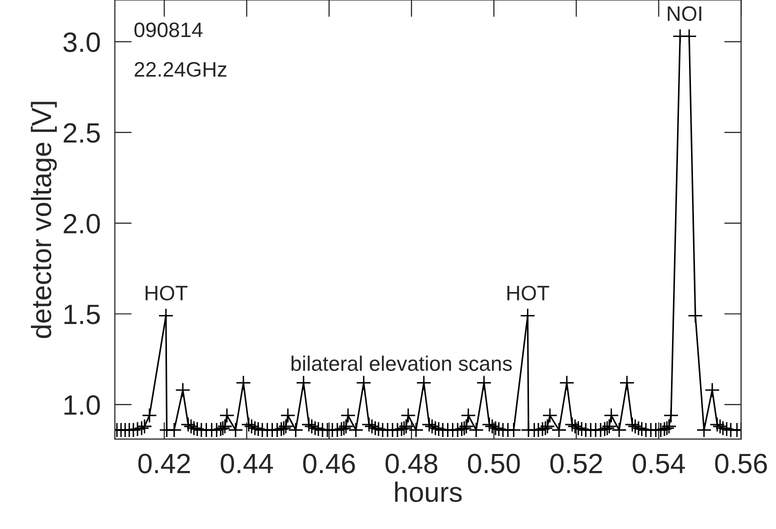 The image size is (776, 529). What do you see at coordinates (428, 492) in the screenshot?
I see `x-axis-title: hours` at bounding box center [428, 492].